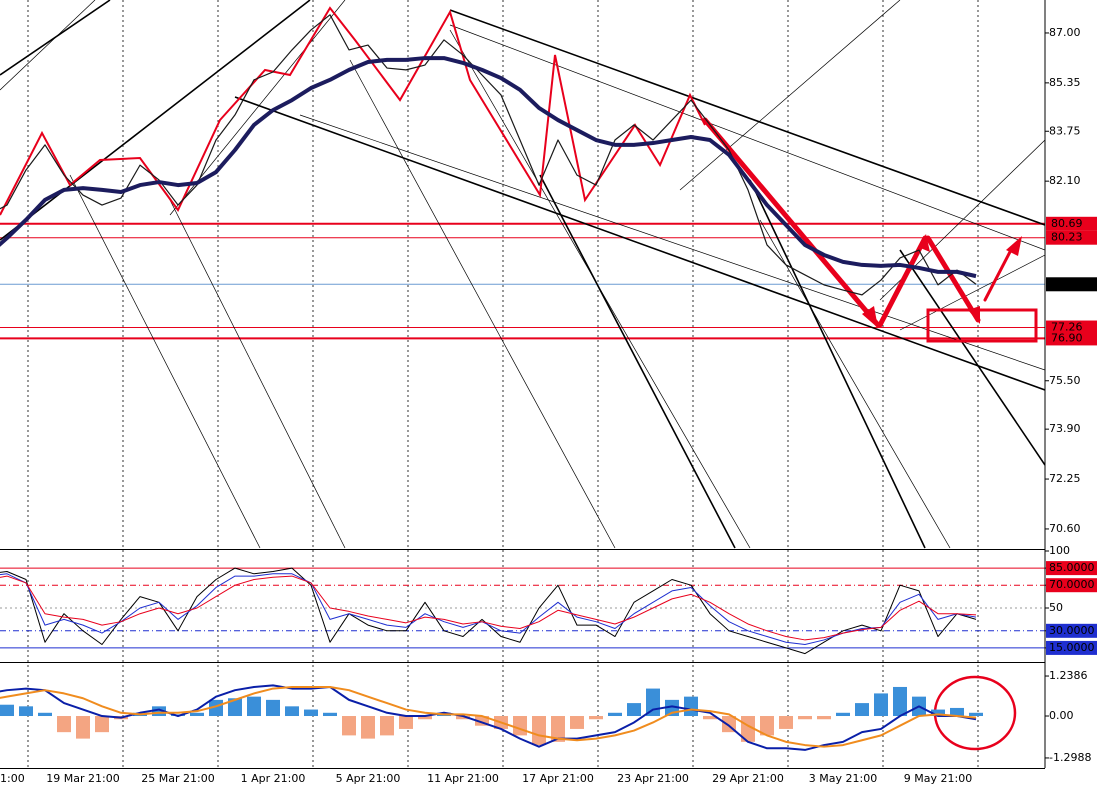 This screenshot has width=1097, height=789. I want to click on x-tick-label: 25 Mar 21:00, so click(177, 778).